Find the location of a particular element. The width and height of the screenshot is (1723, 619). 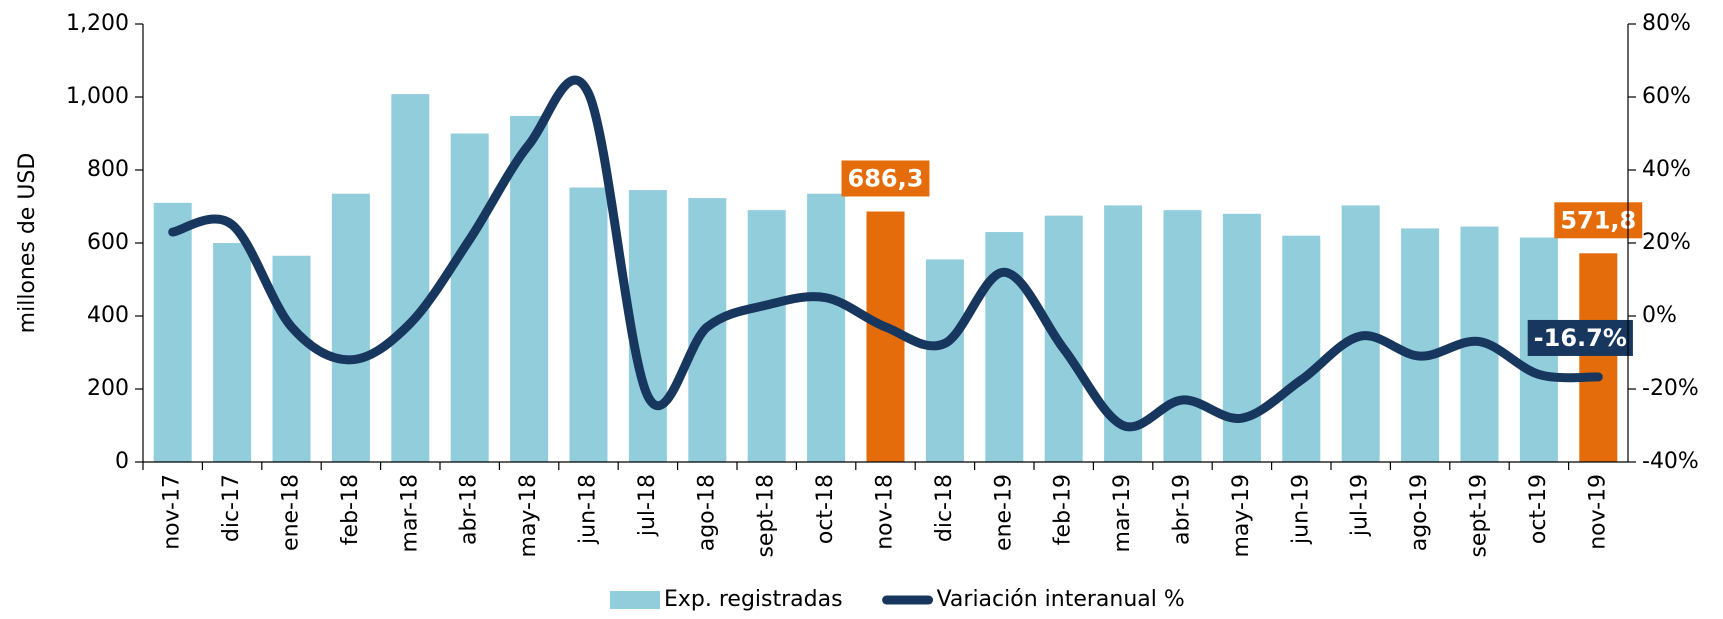

value-label: -16.7% is located at coordinates (1580, 338).